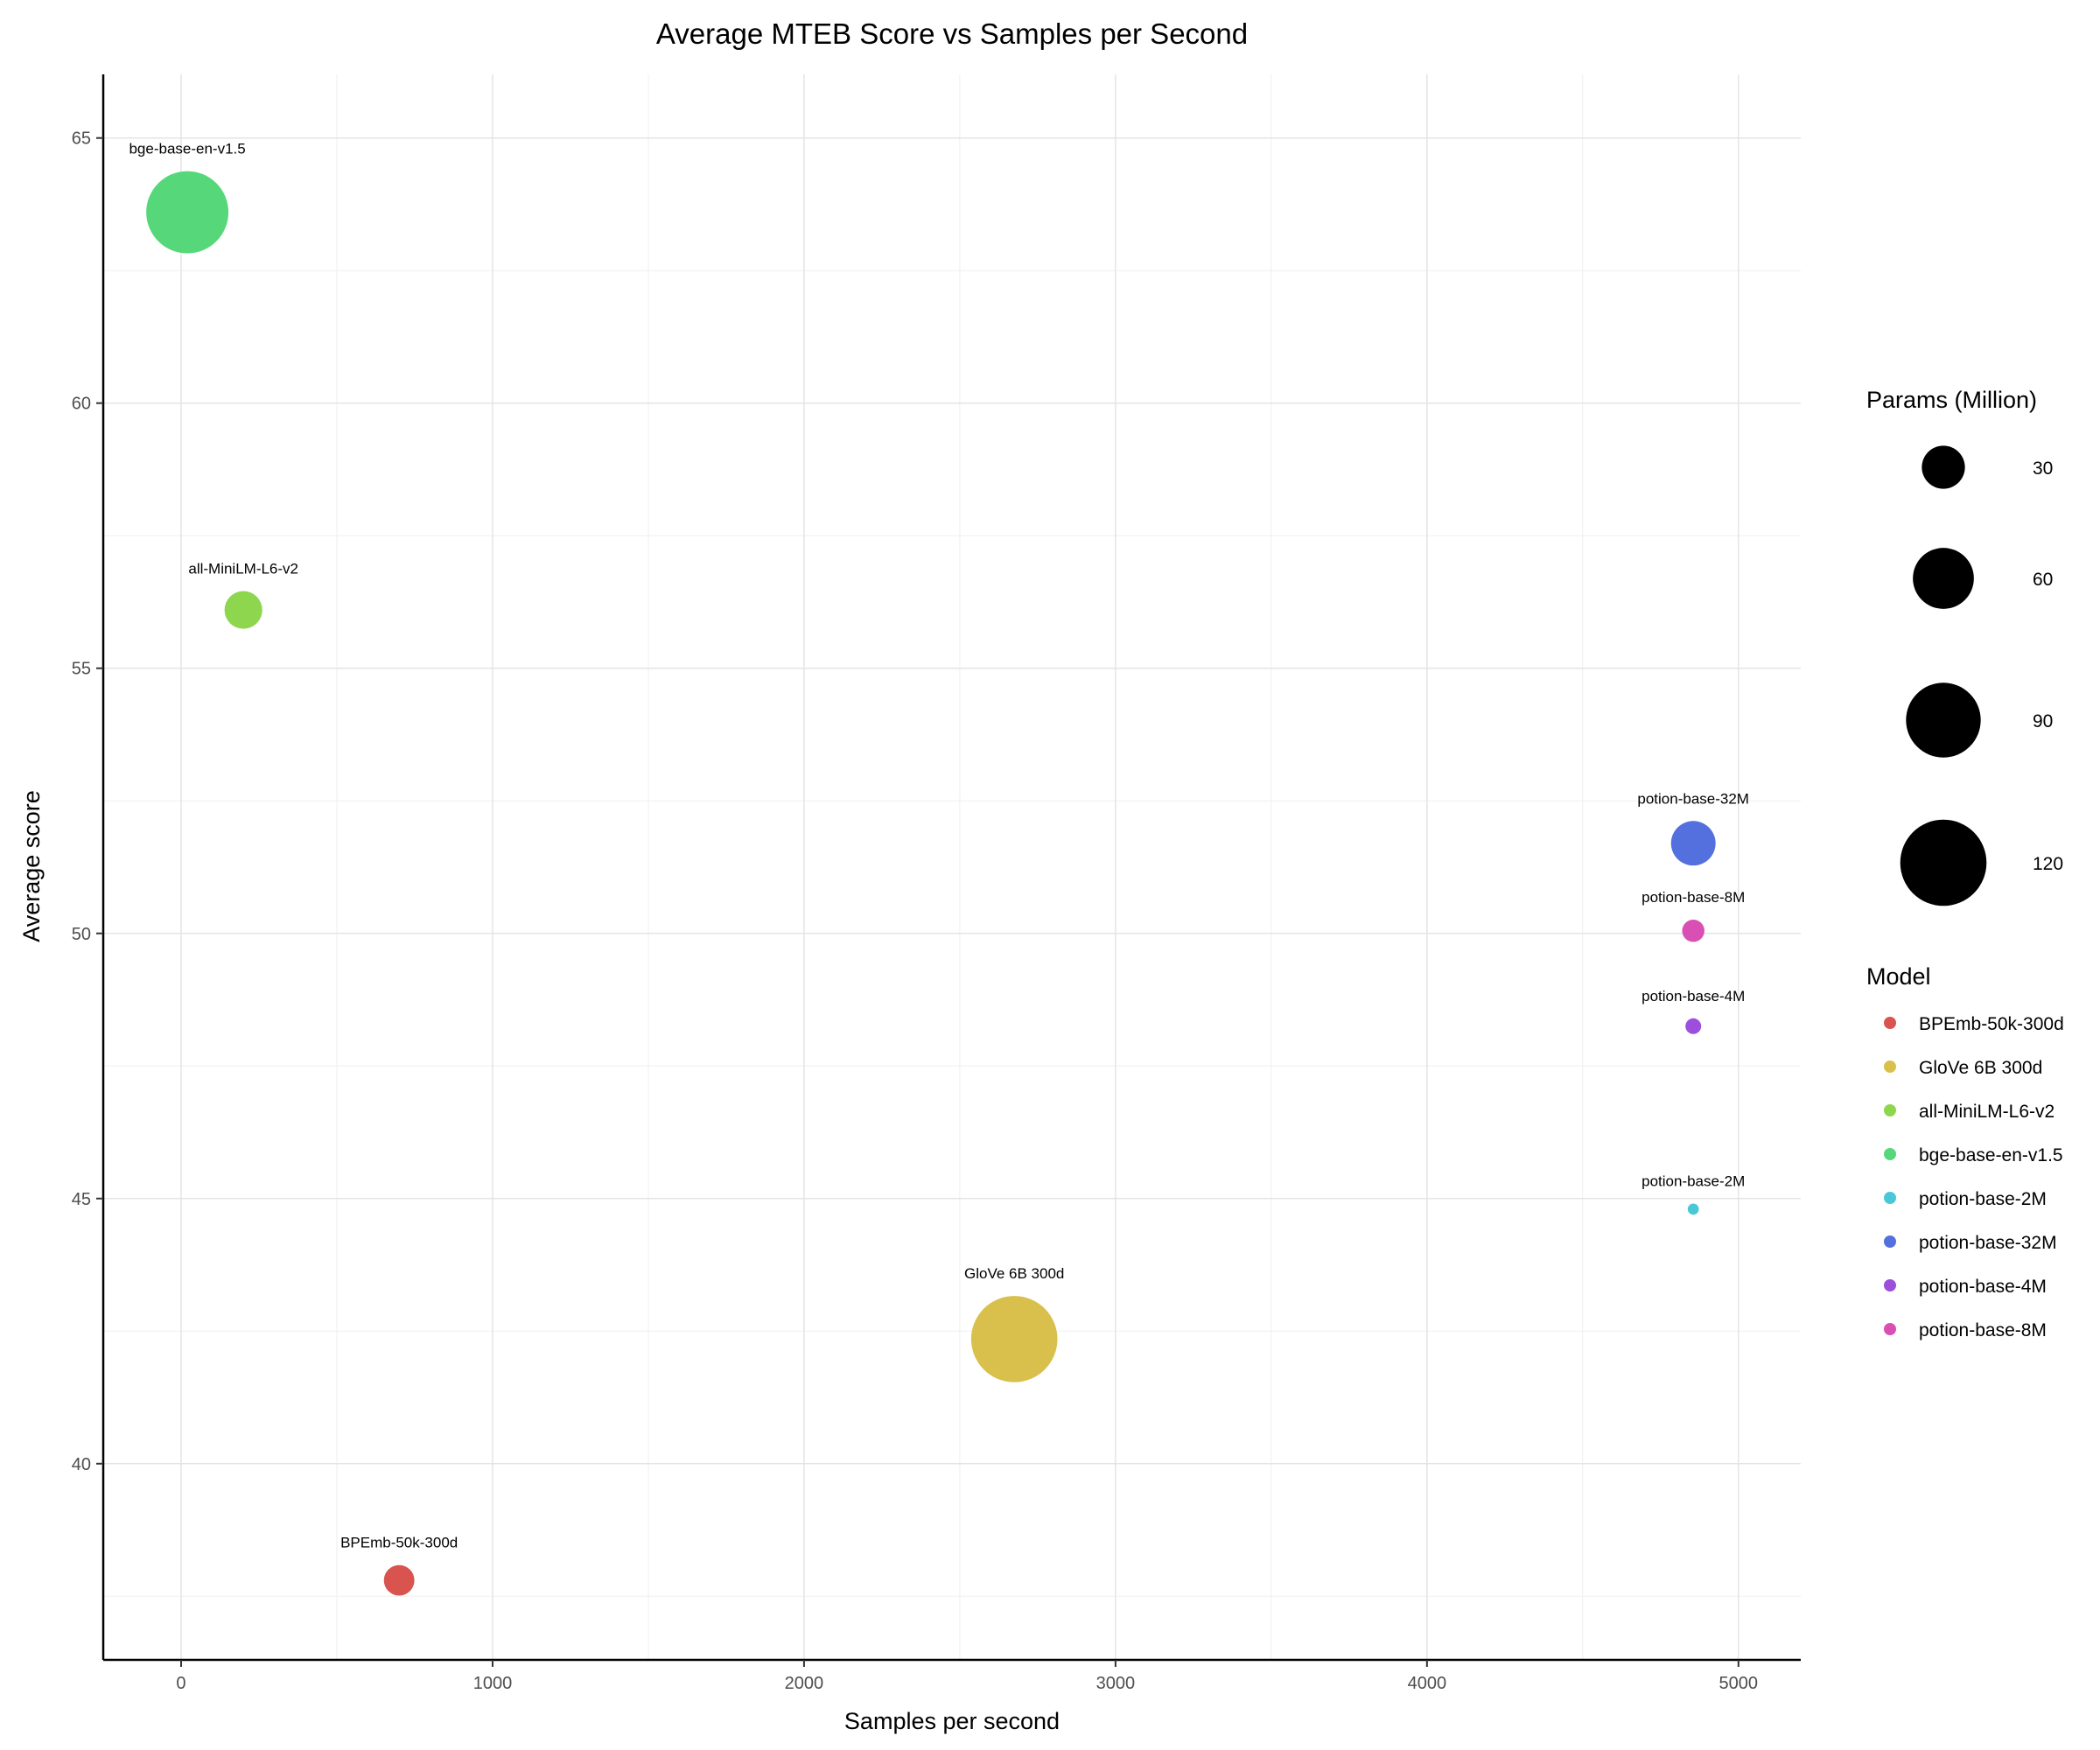 This screenshot has width=2100, height=1750. What do you see at coordinates (2043, 580) in the screenshot?
I see `size-legend-label: 60` at bounding box center [2043, 580].